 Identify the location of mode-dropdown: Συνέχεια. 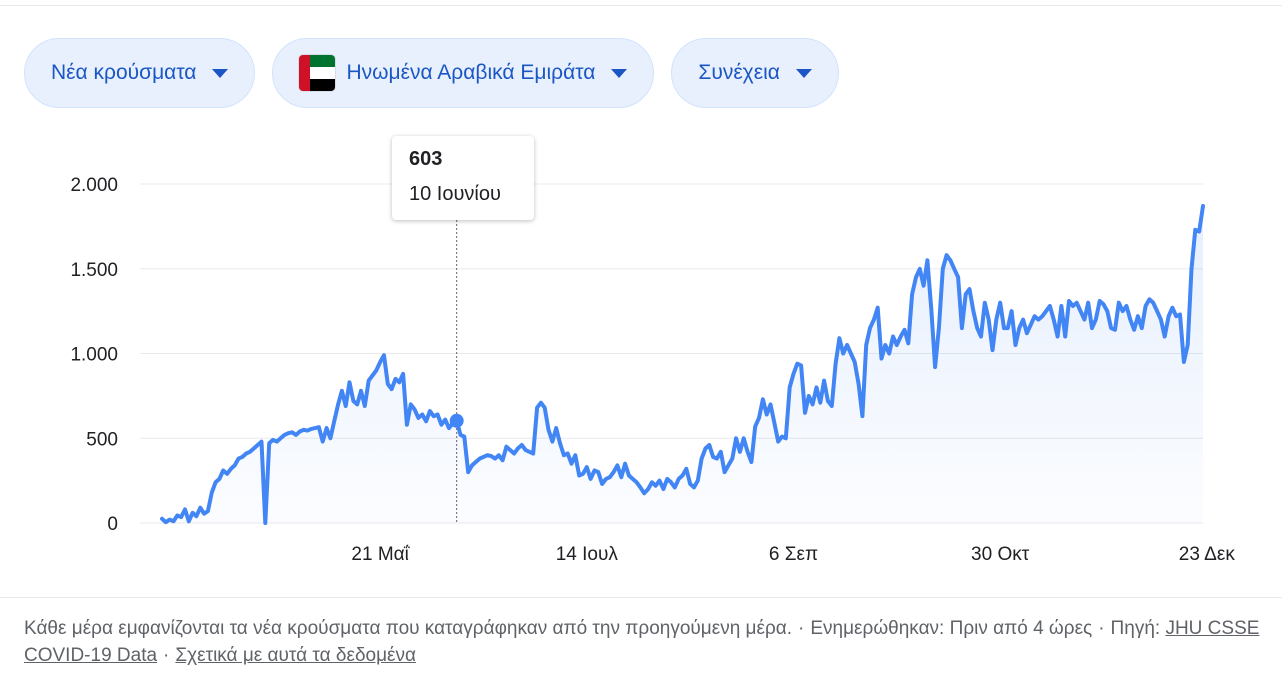
(755, 73).